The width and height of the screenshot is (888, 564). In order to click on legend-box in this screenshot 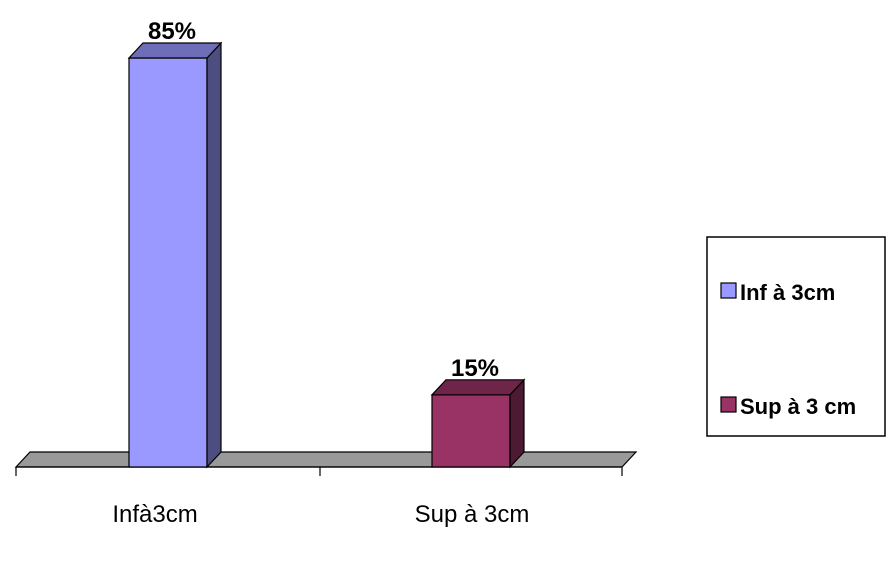, I will do `click(796, 336)`.